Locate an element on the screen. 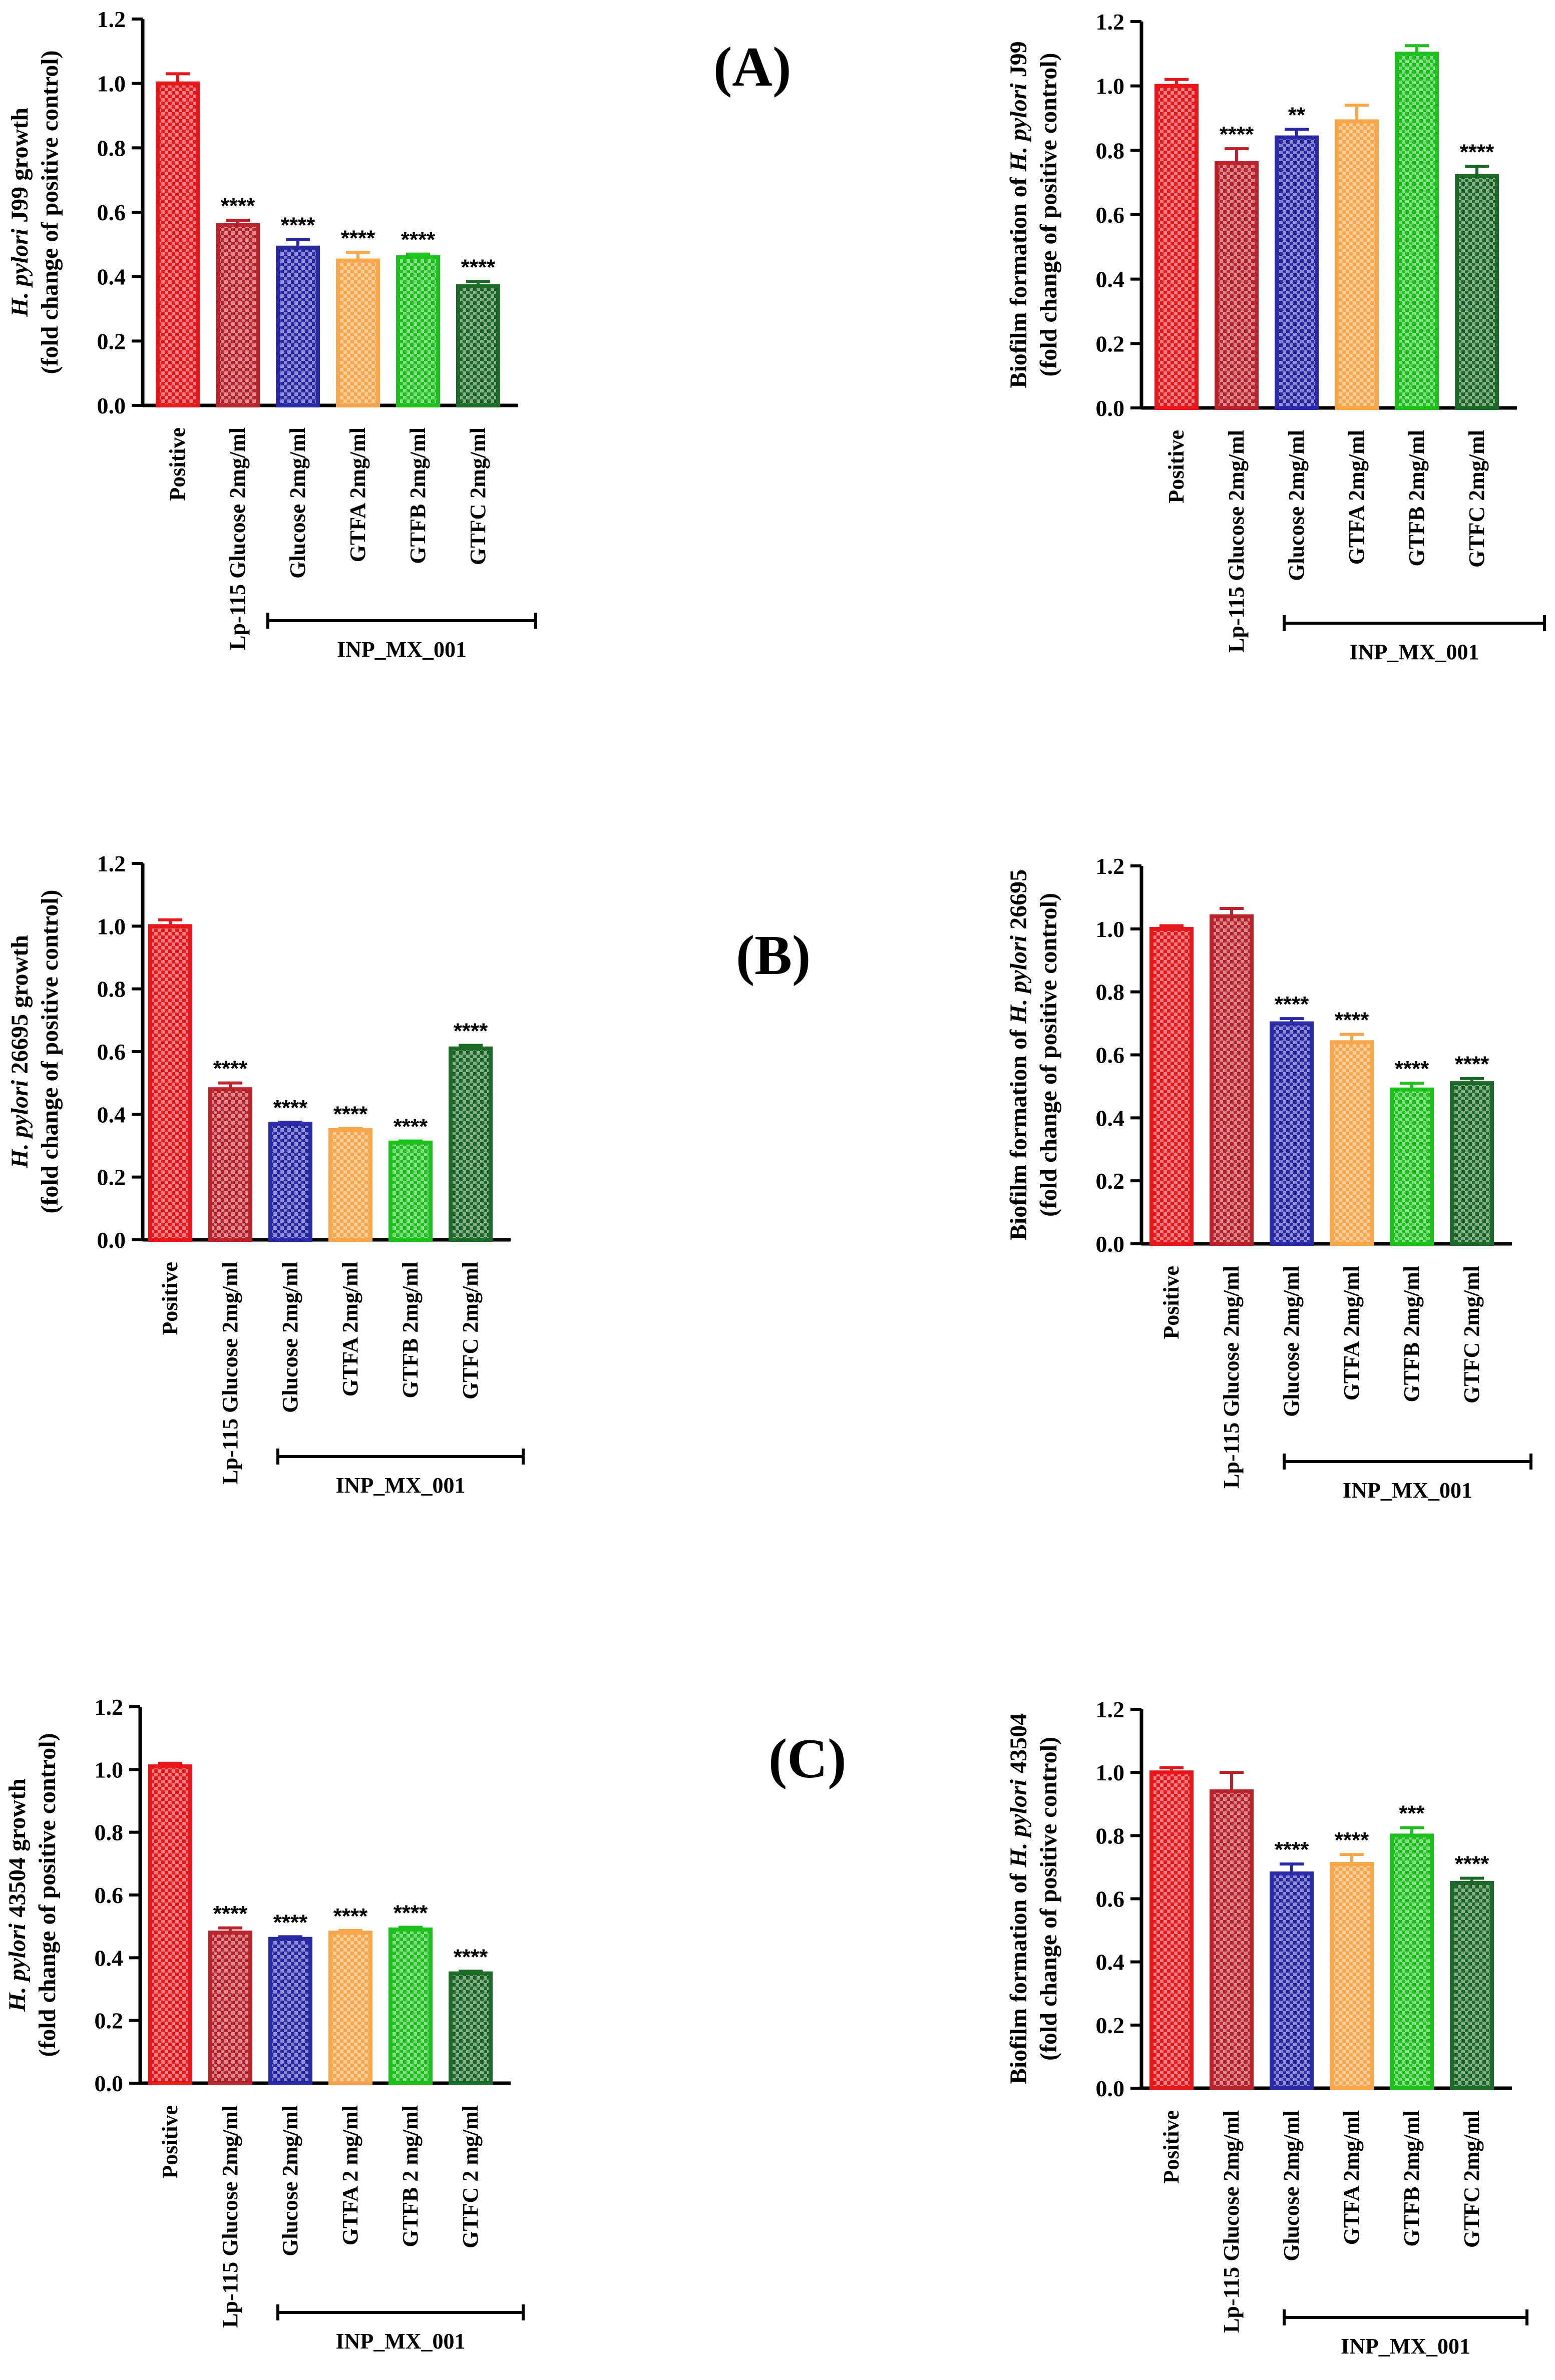 The image size is (1555, 2380). panel-label-a: (A) is located at coordinates (752, 67).